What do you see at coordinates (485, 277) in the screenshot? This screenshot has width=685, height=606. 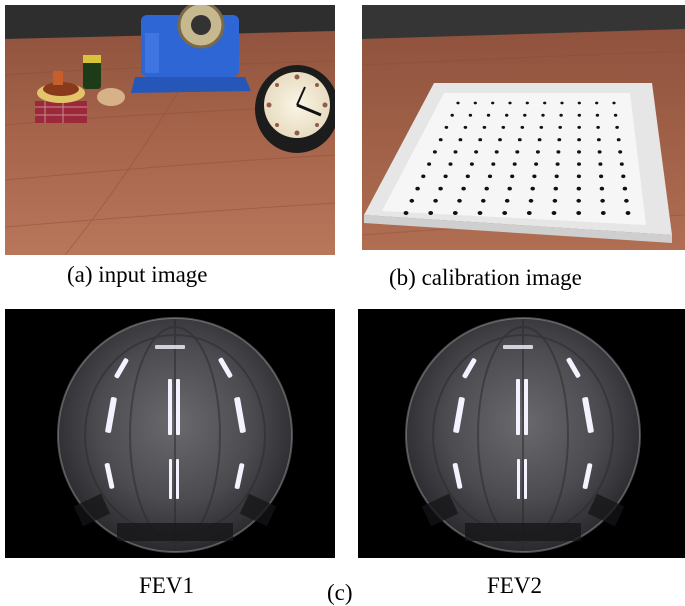 I see `caption-b: (b) calibration image` at bounding box center [485, 277].